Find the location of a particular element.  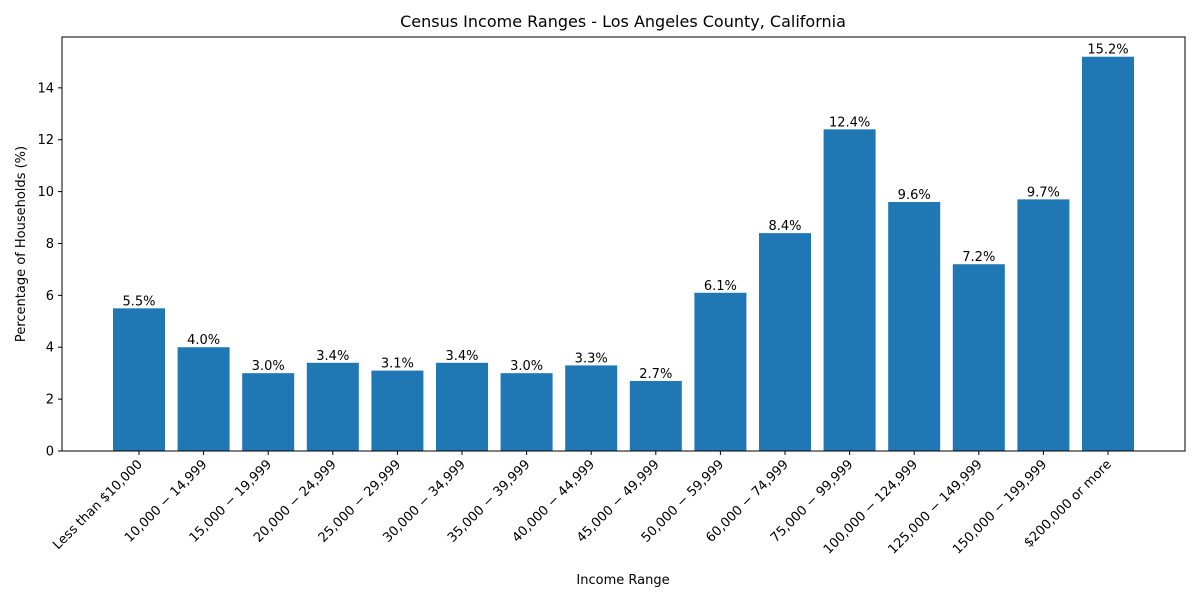

data-label-13: 7.2% is located at coordinates (978, 257).